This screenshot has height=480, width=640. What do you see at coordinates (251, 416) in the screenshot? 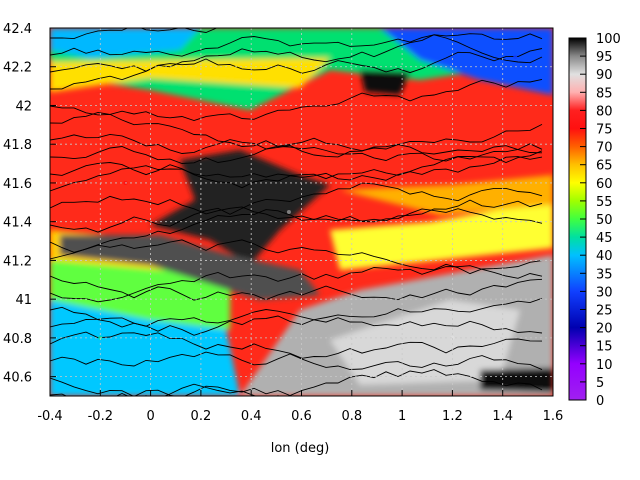
I see `x-tick-label: 0.4` at bounding box center [251, 416].